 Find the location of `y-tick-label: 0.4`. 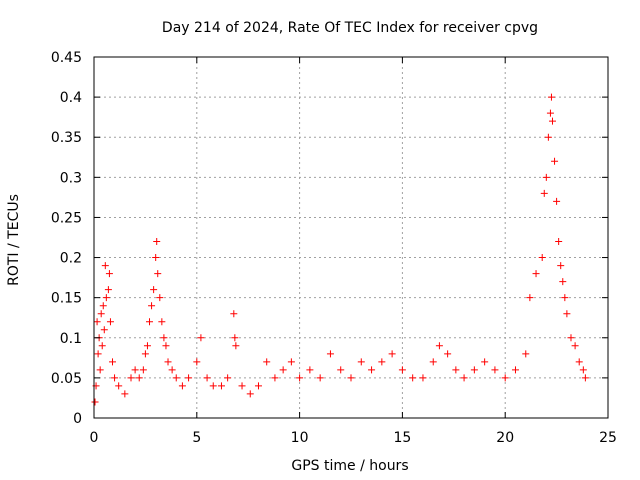

y-tick-label: 0.4 is located at coordinates (71, 98).